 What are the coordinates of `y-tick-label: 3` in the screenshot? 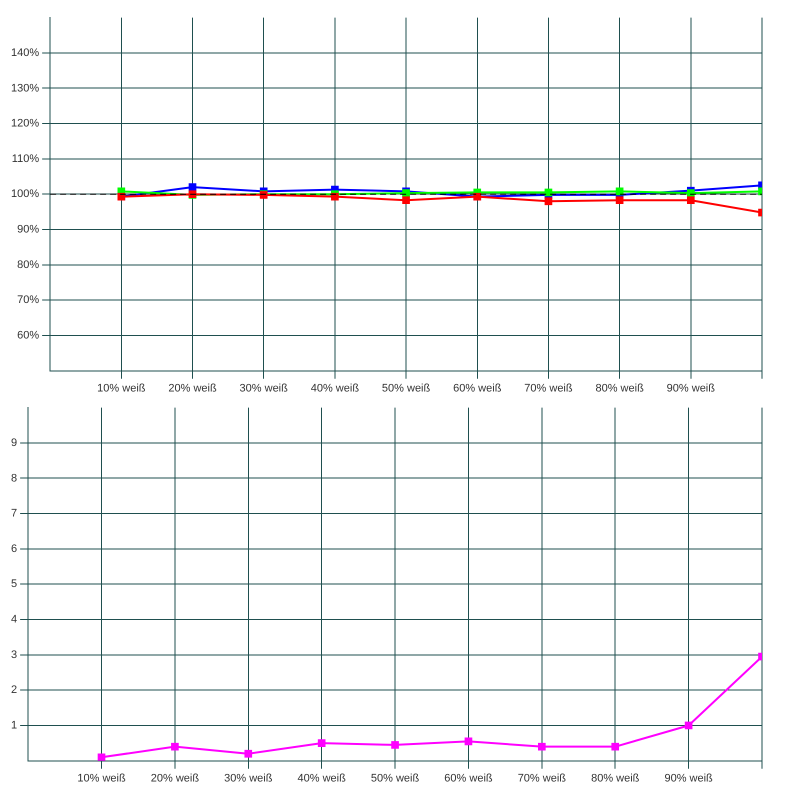 It's located at (14, 654).